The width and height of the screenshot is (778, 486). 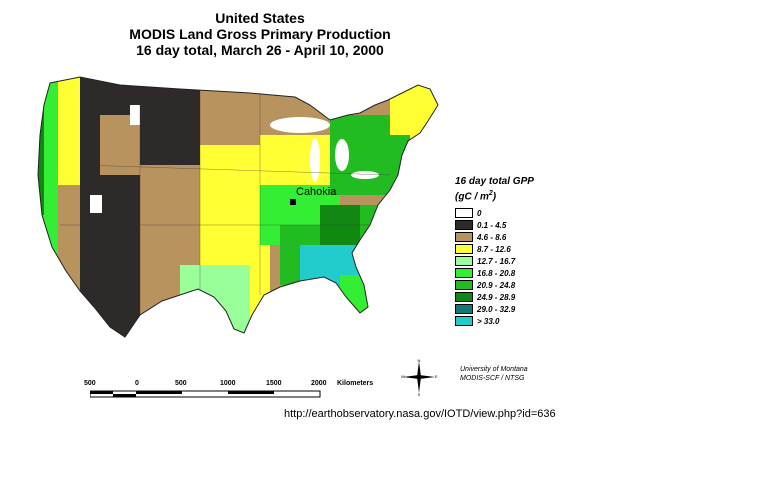 What do you see at coordinates (419, 394) in the screenshot?
I see `compass-s: S` at bounding box center [419, 394].